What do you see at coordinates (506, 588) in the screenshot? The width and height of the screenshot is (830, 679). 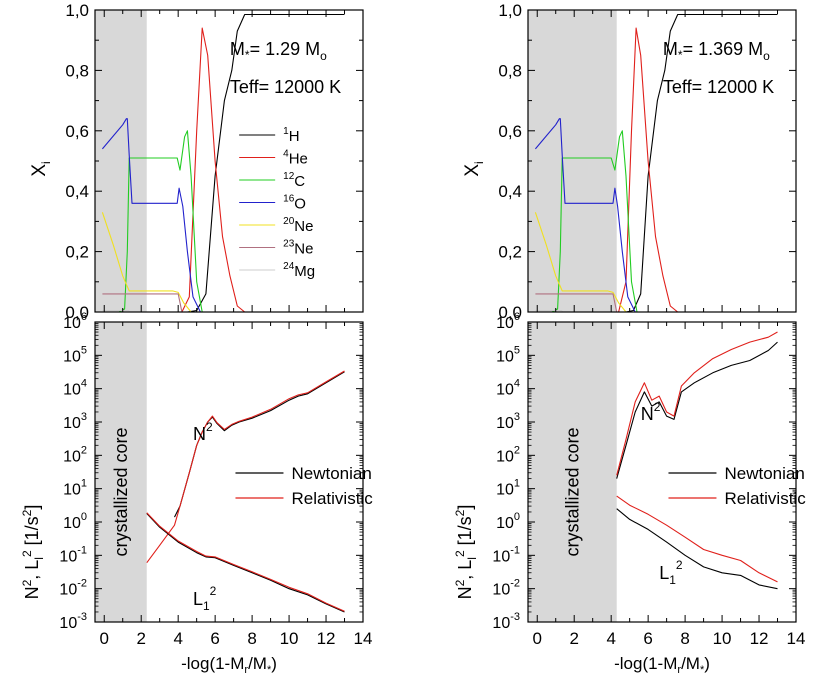 I see `y-tick-label: 10⁻²` at bounding box center [506, 588].